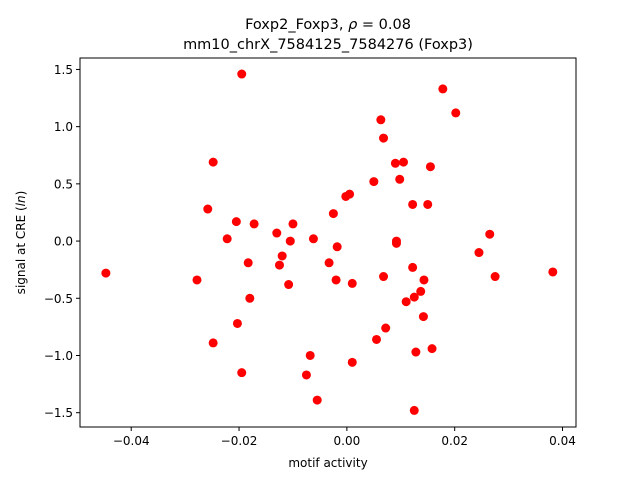 This screenshot has width=640, height=480. Describe the element at coordinates (327, 463) in the screenshot. I see `x-axis-label: motif activity` at that location.